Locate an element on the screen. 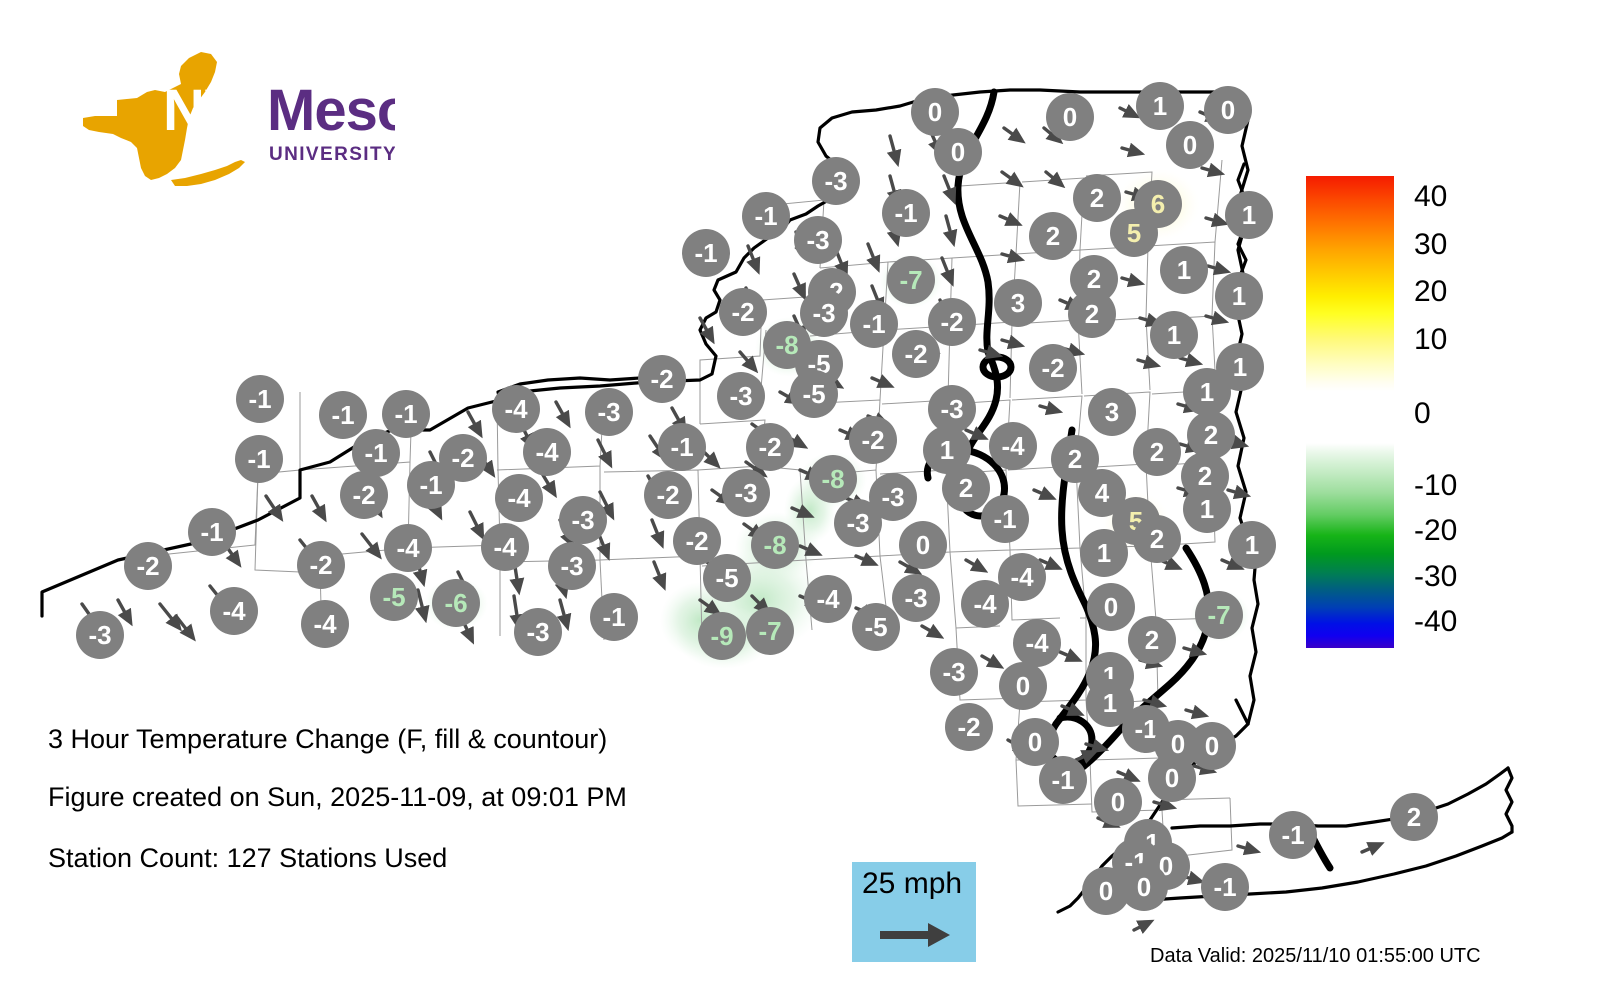 The image size is (1600, 1000). colorbar-tick-label: 40 is located at coordinates (1431, 196).